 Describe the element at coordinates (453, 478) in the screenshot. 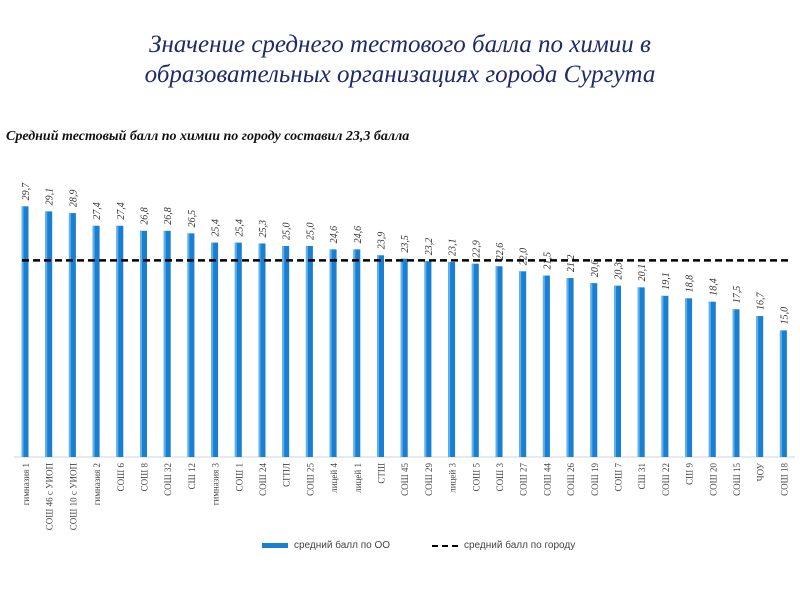

I see `category-label: лицей 3` at that location.